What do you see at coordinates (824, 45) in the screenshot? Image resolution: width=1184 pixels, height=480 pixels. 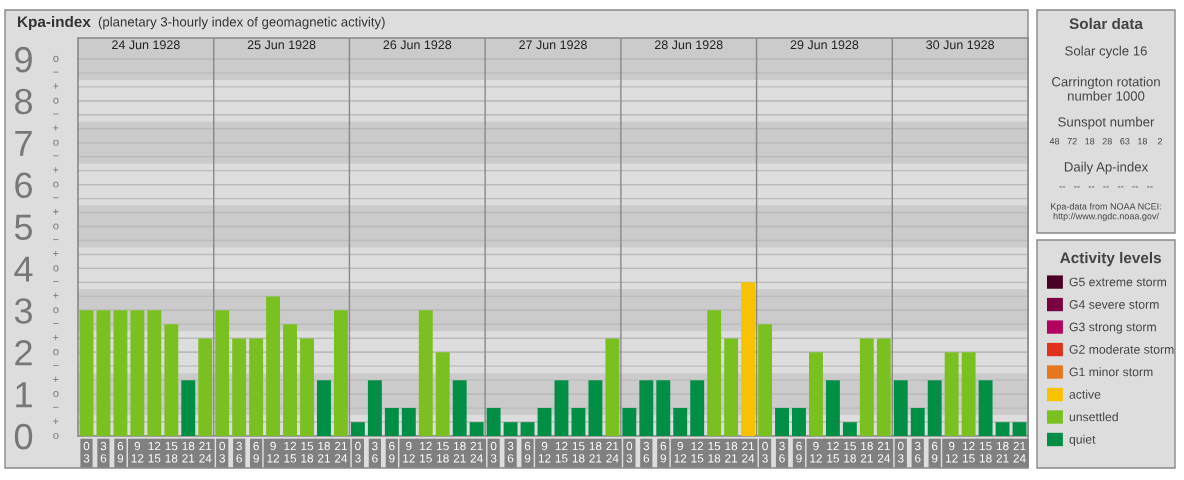 I see `annotation: 29 Jun 1928` at bounding box center [824, 45].